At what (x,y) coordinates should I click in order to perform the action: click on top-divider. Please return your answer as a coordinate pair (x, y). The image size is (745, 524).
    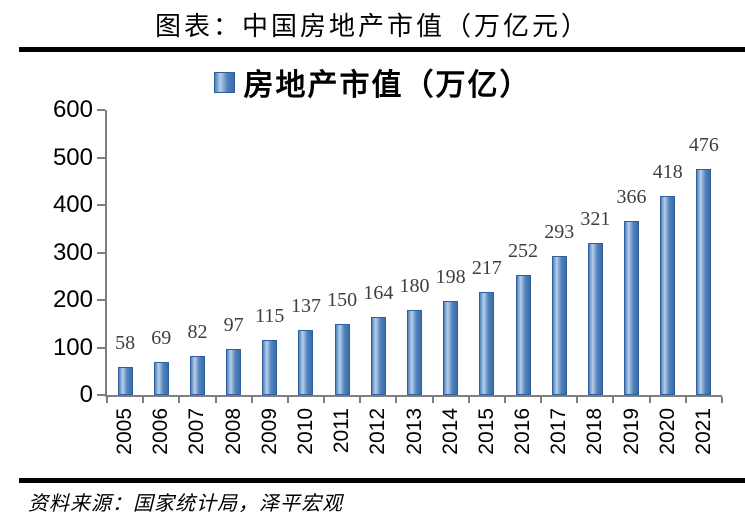
    Looking at the image, I should click on (382, 49).